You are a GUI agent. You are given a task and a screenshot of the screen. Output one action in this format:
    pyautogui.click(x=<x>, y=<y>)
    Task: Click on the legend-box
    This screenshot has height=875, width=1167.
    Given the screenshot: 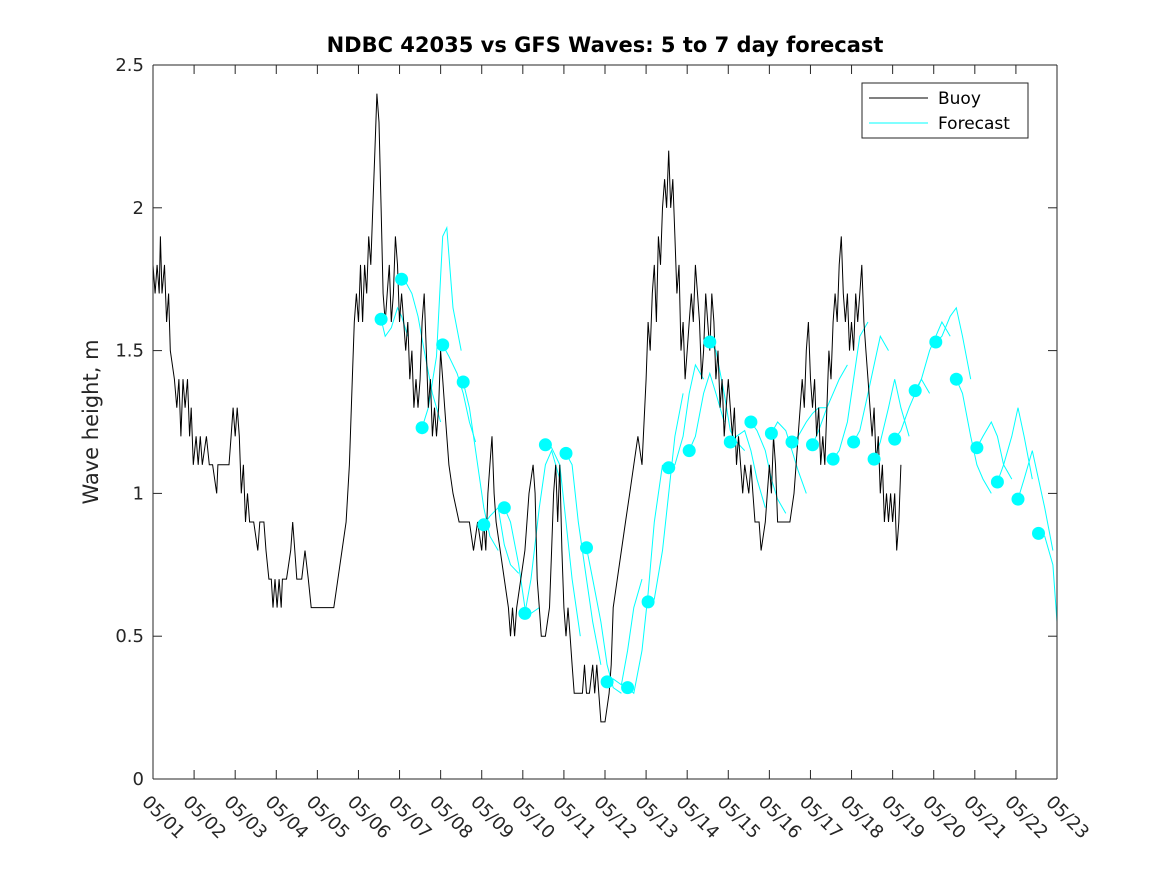 What is the action you would take?
    pyautogui.click(x=945, y=110)
    